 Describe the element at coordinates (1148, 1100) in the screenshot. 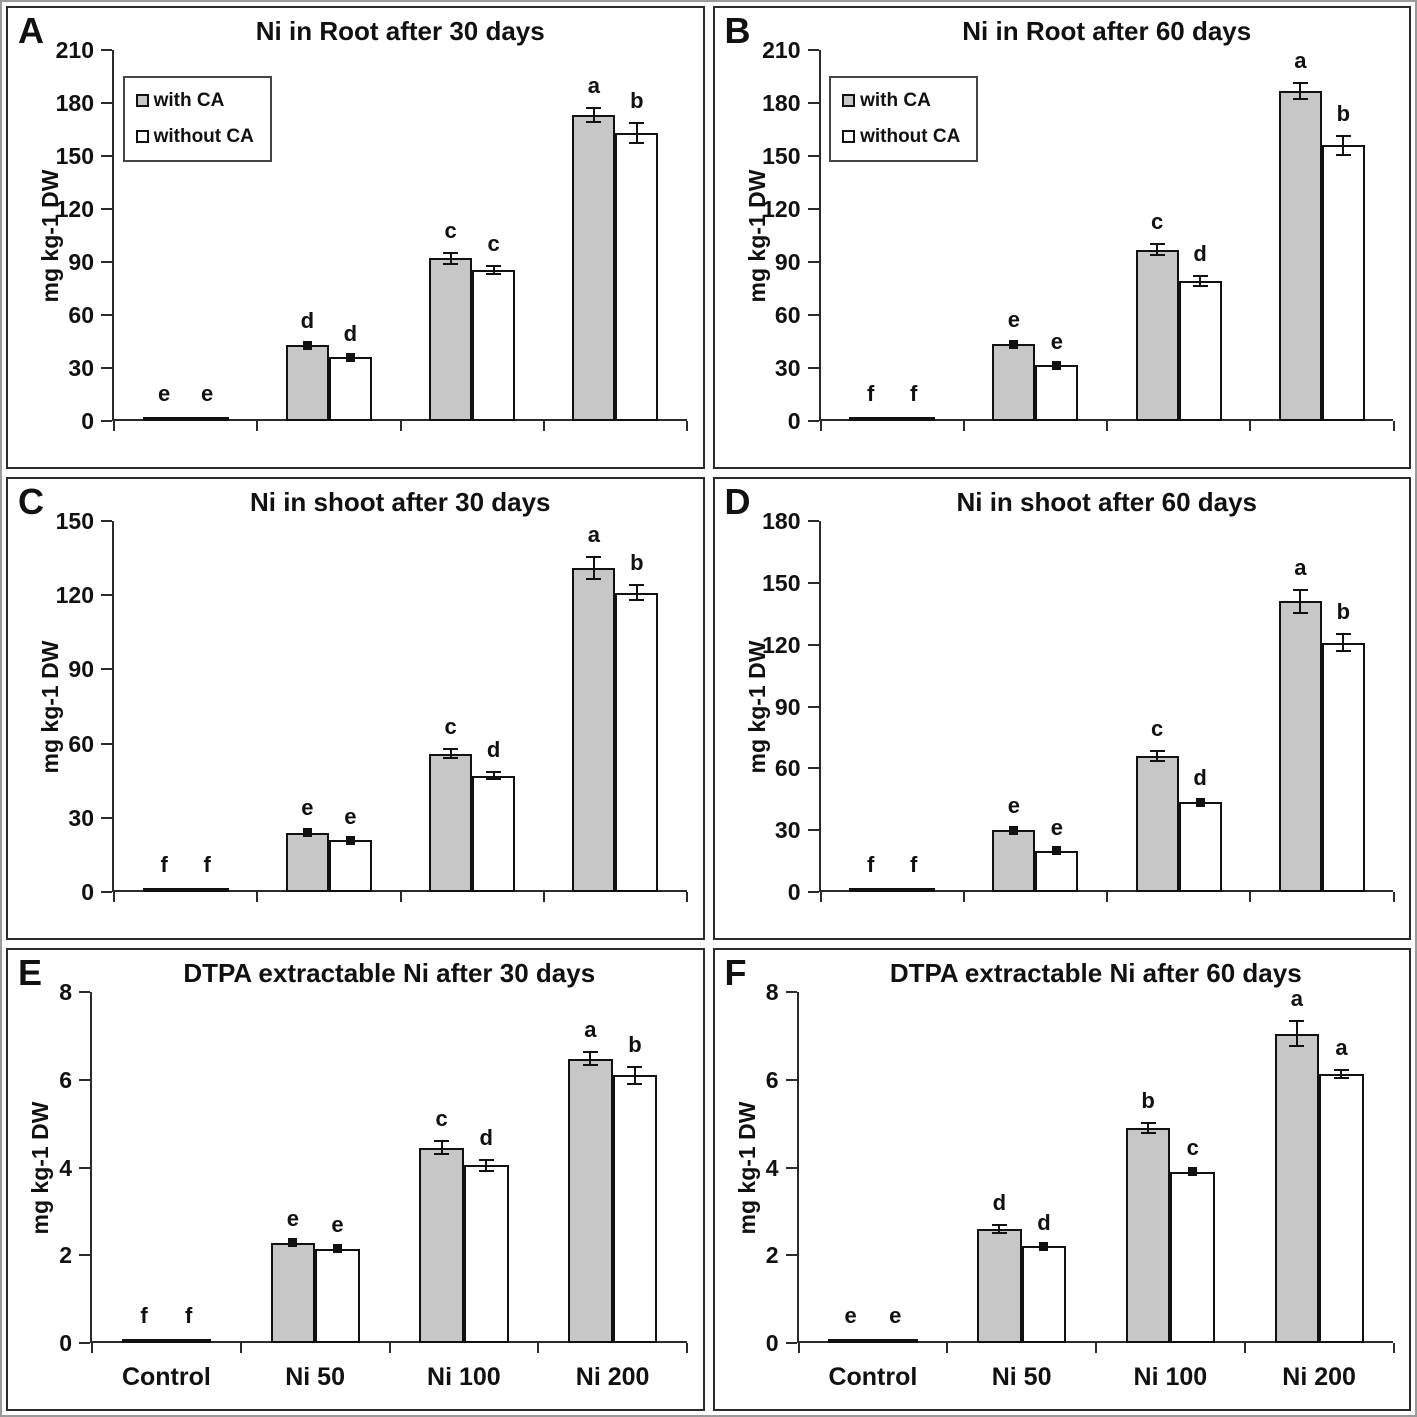

I see `sig-letter-ni-100-with-ca: b` at that location.